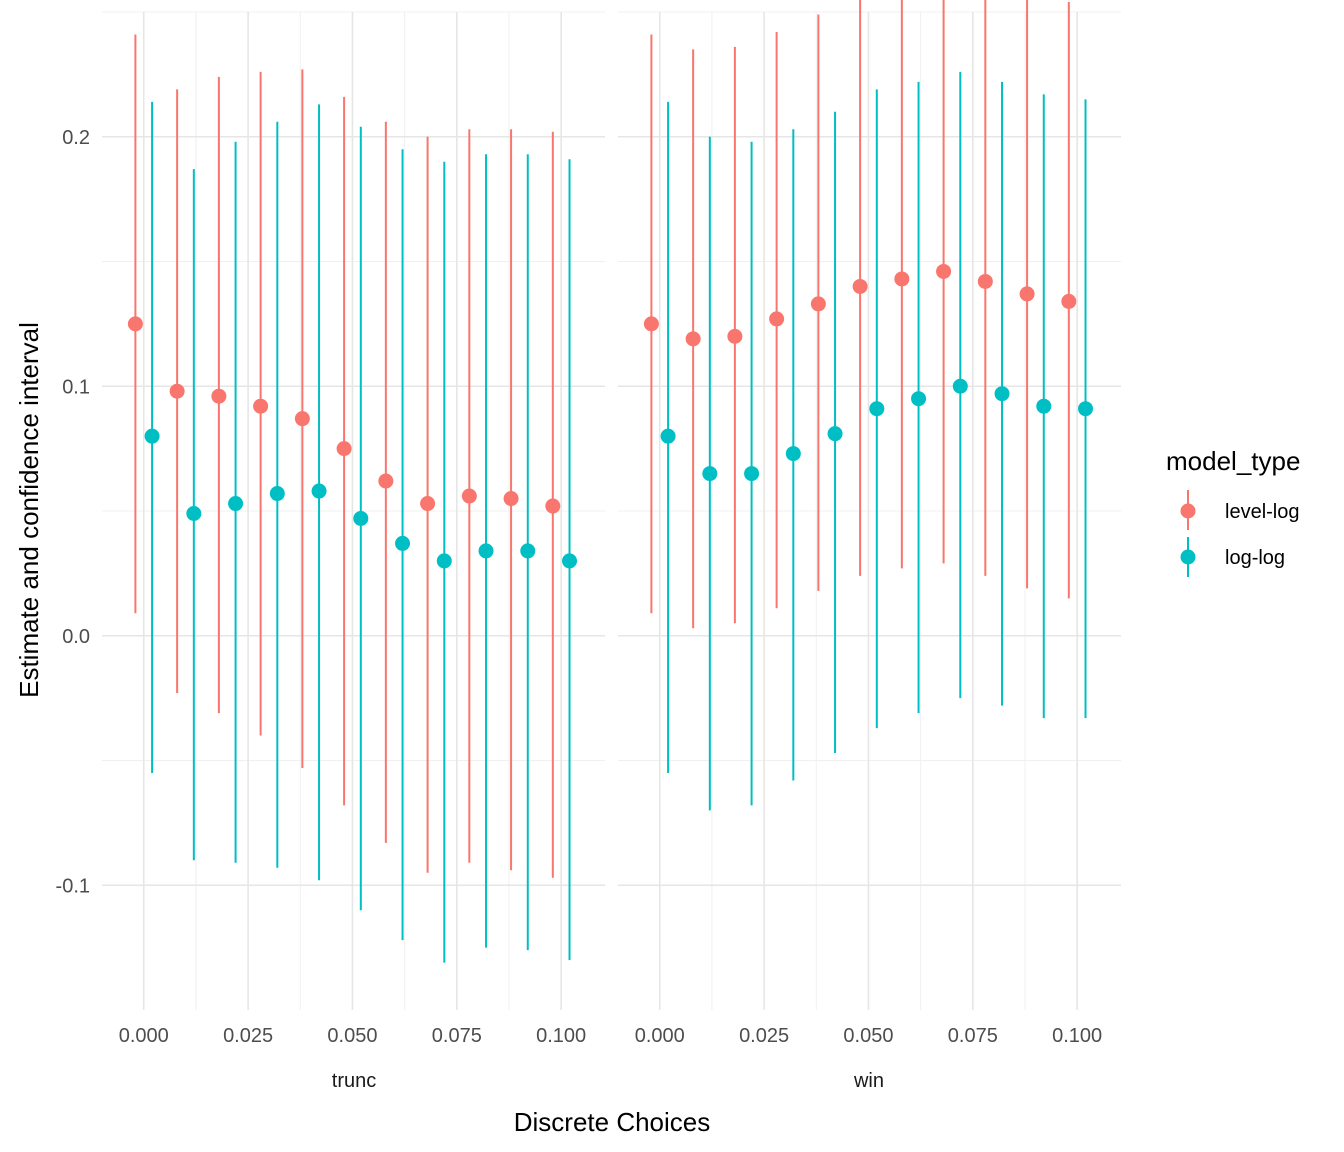 The image size is (1344, 1152). I want to click on legend-key-level-log-point, so click(1188, 511).